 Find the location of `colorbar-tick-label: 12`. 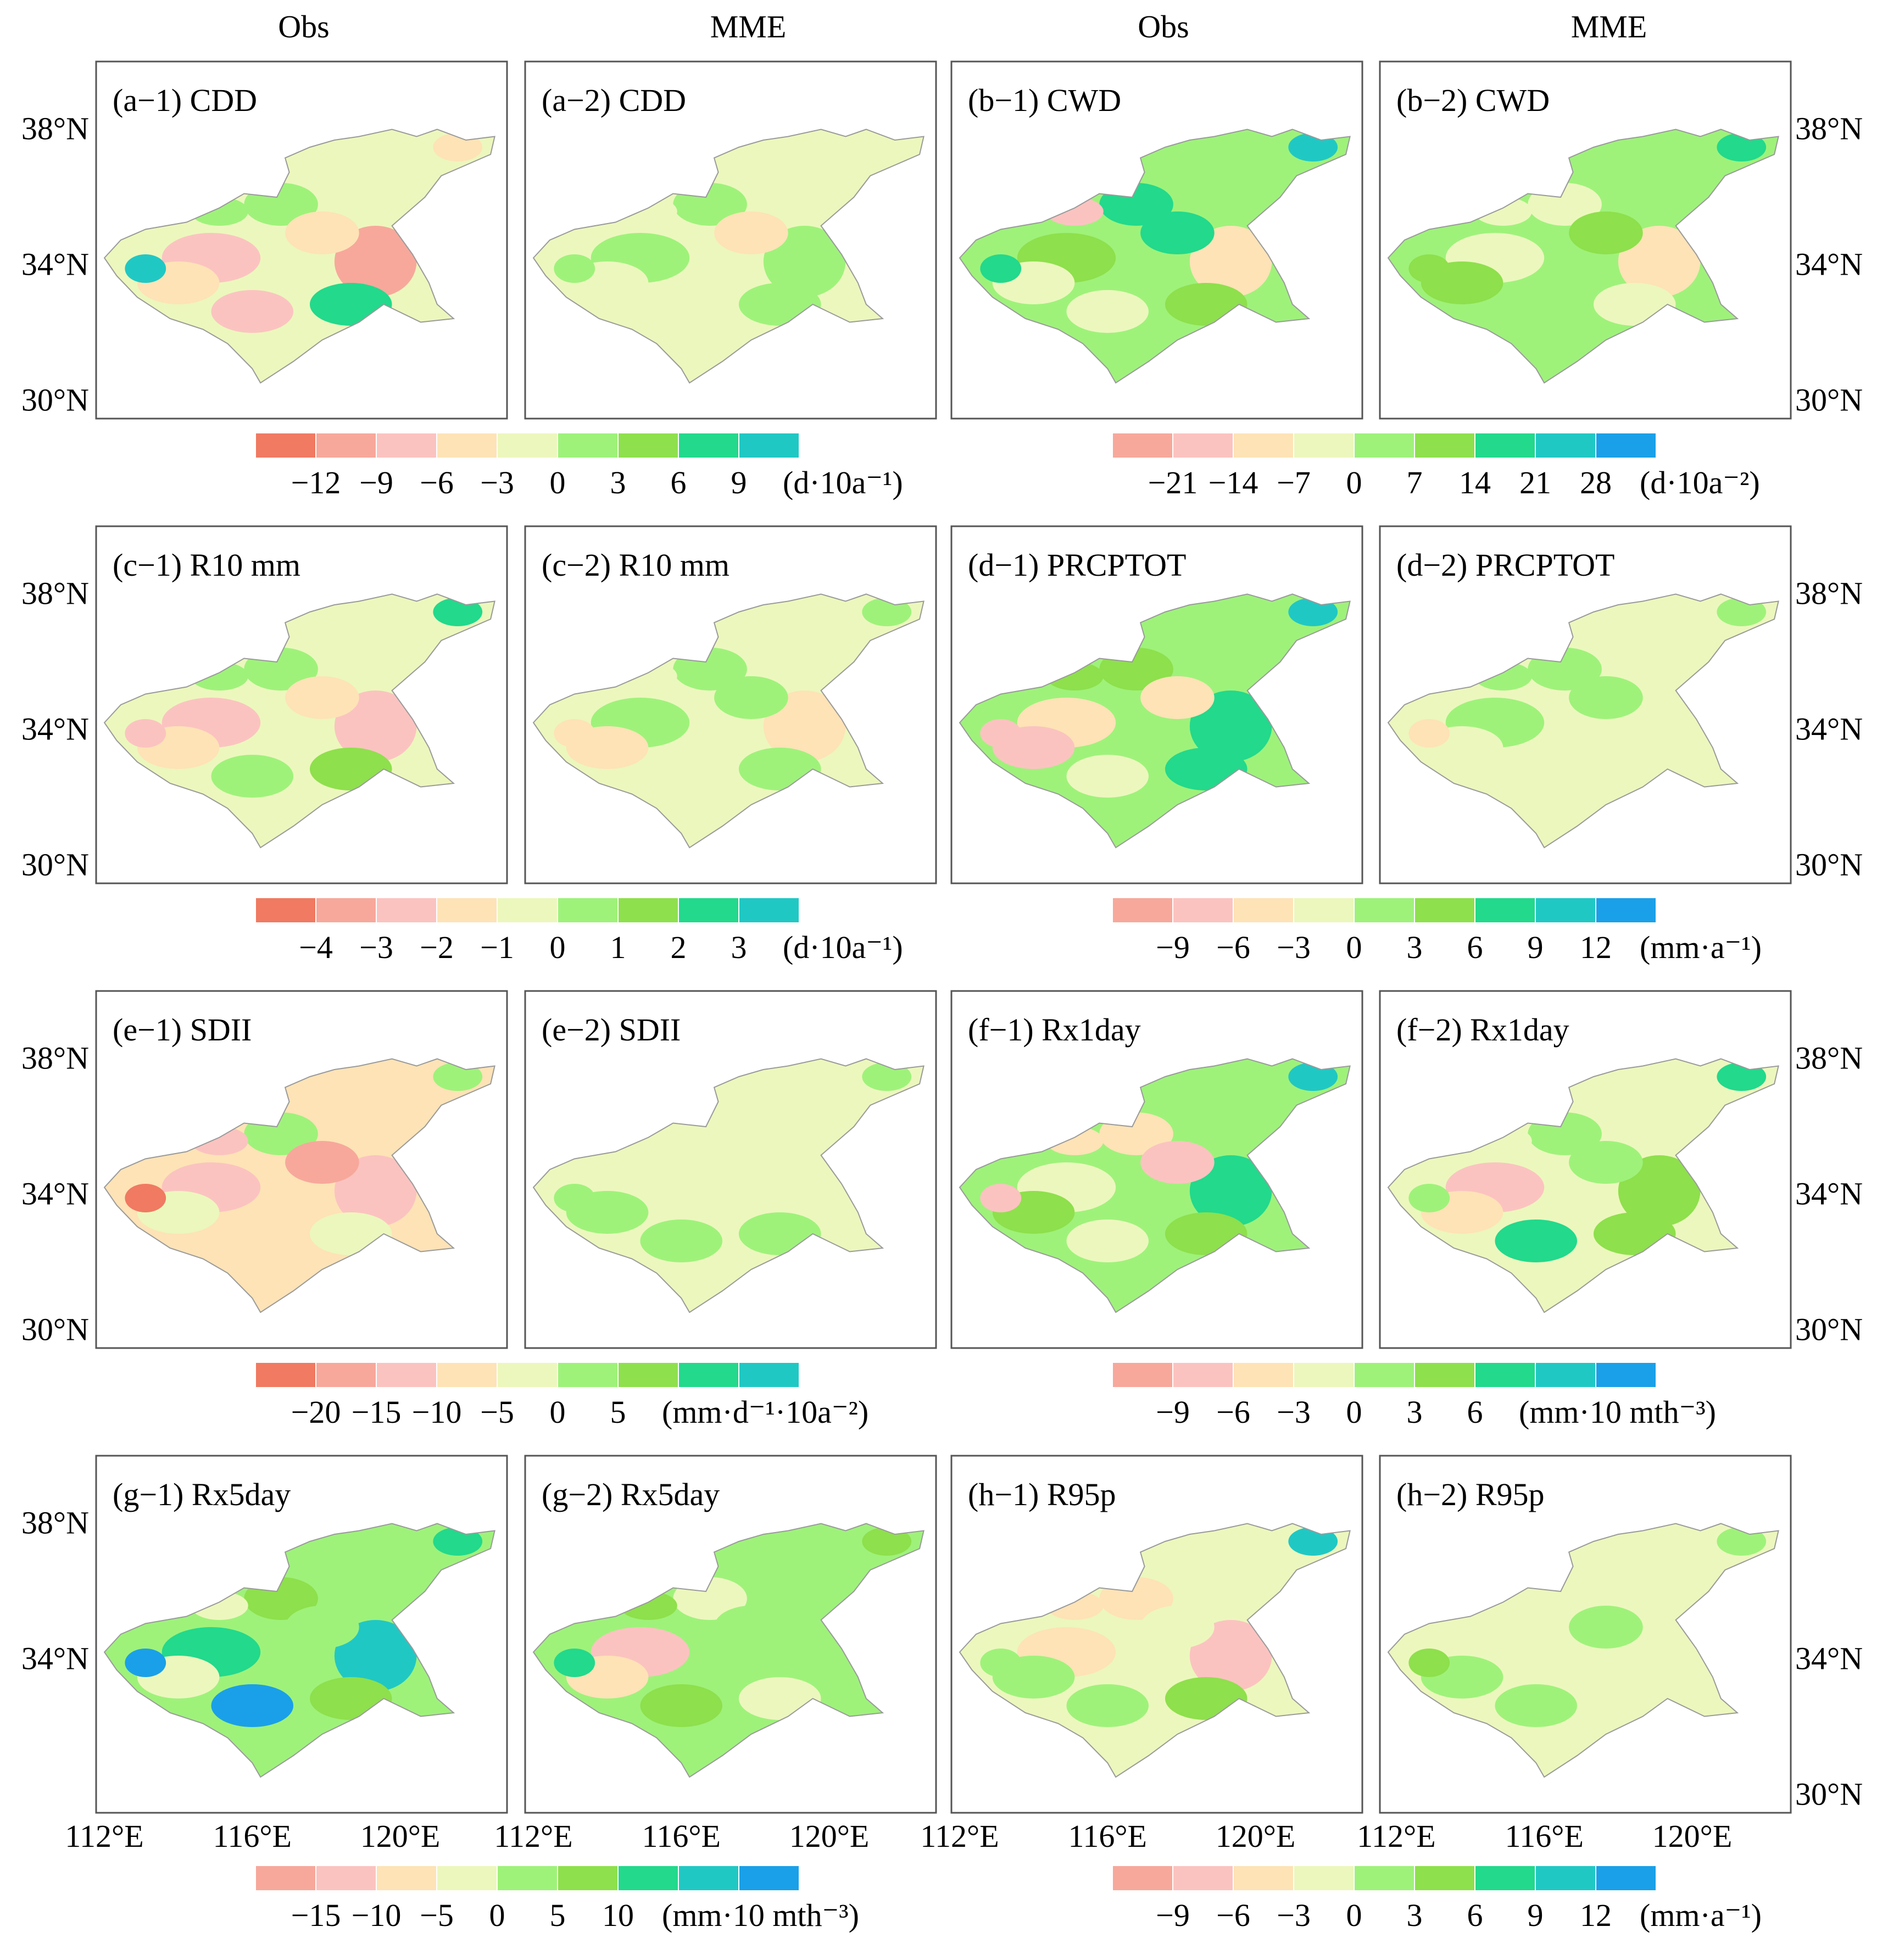

colorbar-tick-label: 12 is located at coordinates (1596, 947).